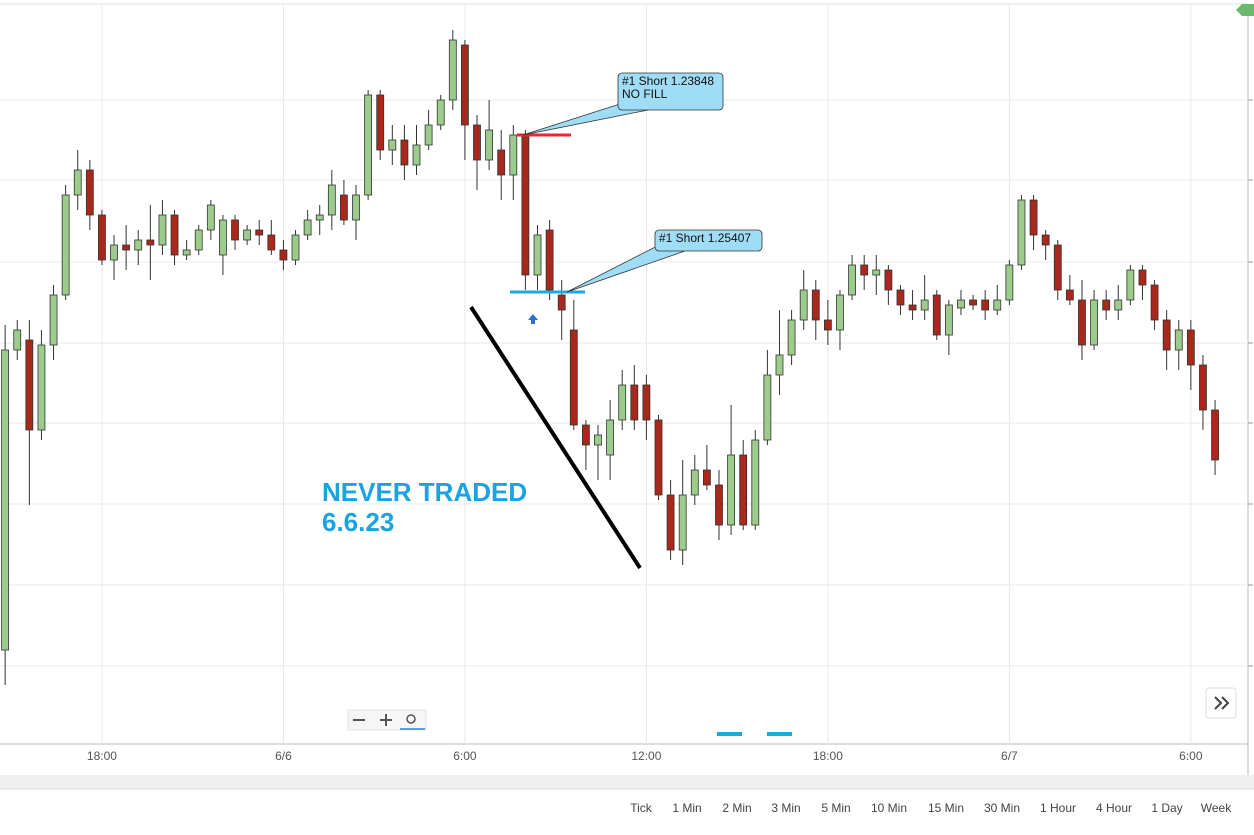 The height and width of the screenshot is (835, 1254). I want to click on zoom-in, so click(386, 720).